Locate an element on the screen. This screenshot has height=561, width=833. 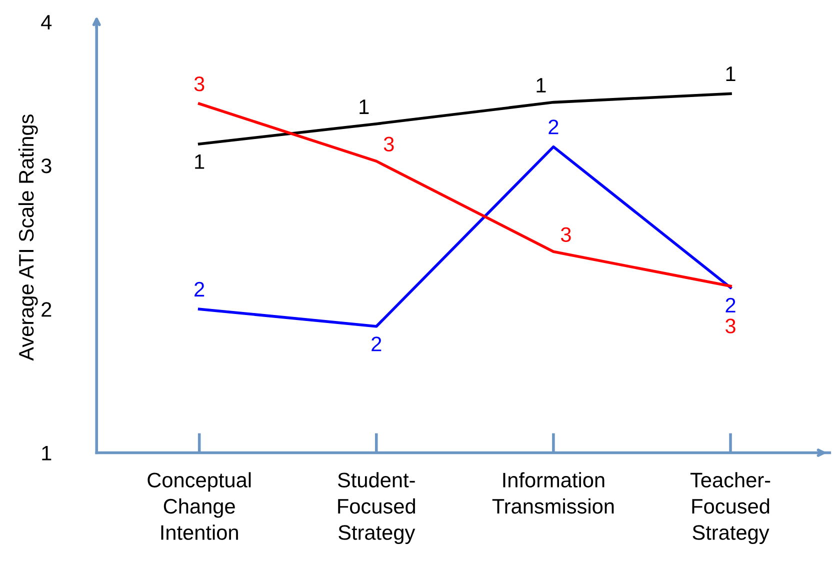
y-tick-label: 3 is located at coordinates (46, 166).